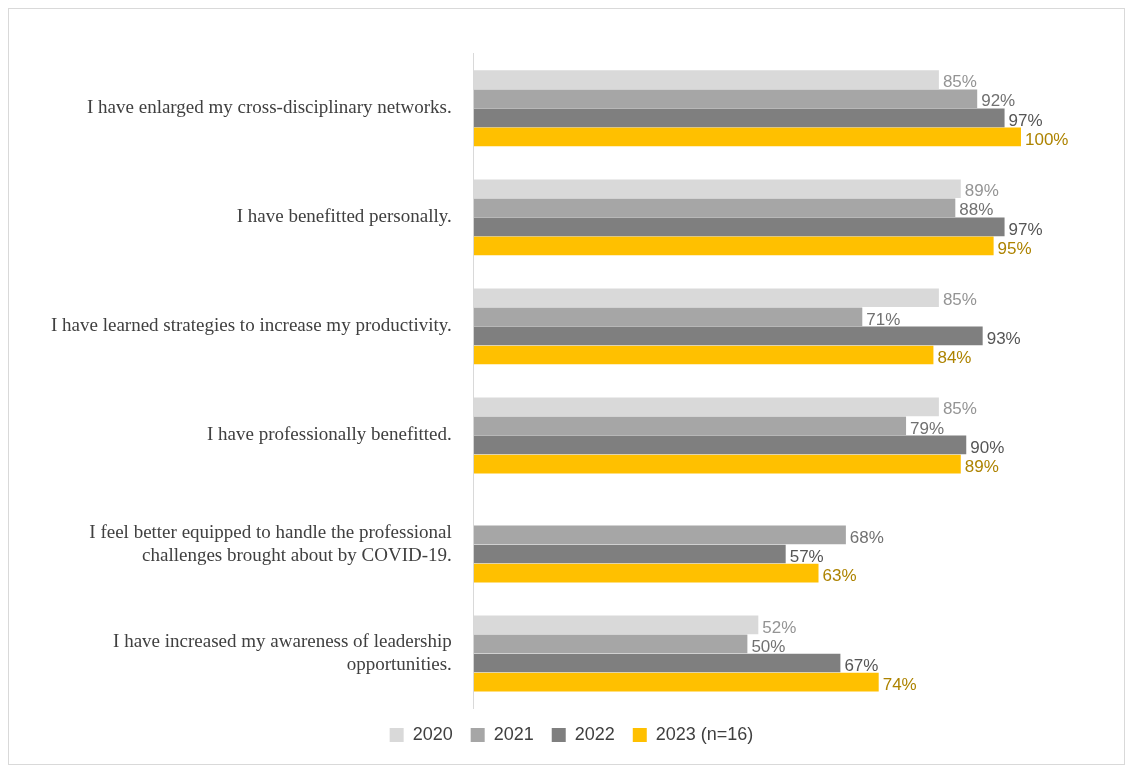 The height and width of the screenshot is (773, 1133). What do you see at coordinates (594, 733) in the screenshot?
I see `legend-label: 2022` at bounding box center [594, 733].